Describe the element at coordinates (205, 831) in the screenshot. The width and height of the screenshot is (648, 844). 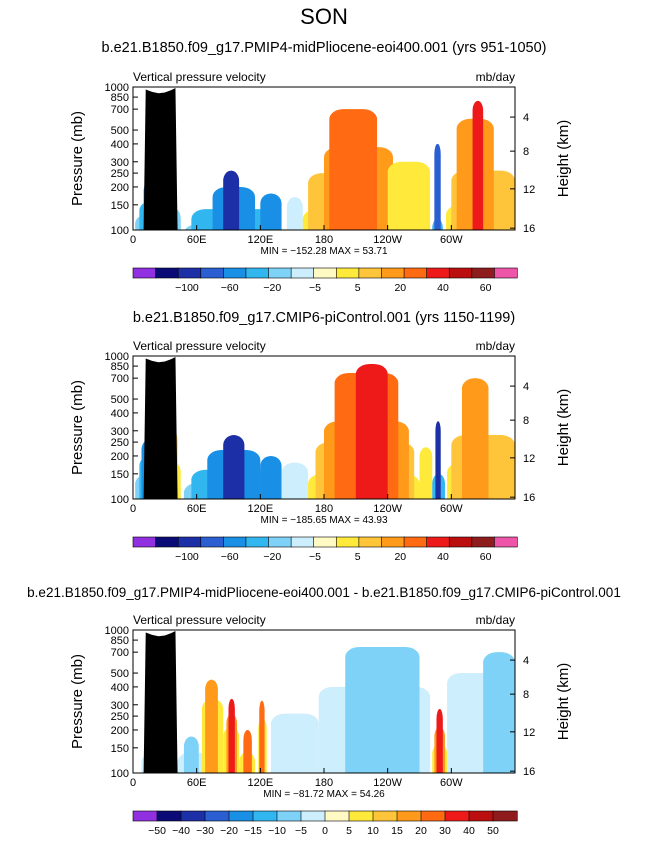
I see `colorbar-label: −30` at that location.